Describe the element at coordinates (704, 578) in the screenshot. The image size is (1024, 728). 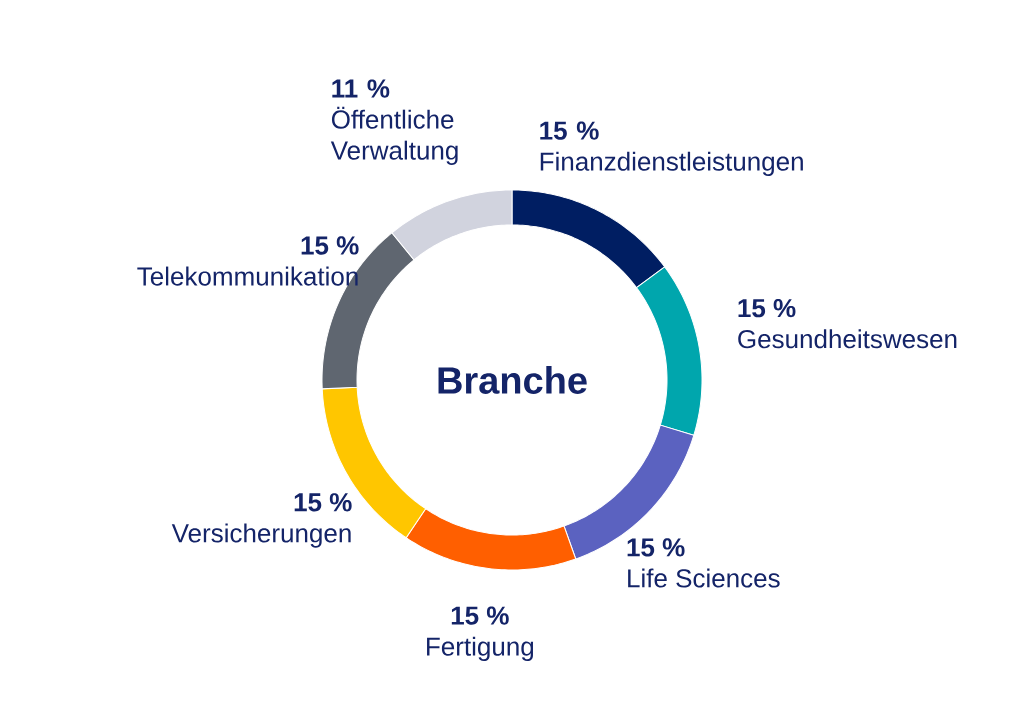
I see `slice-label: Life Sciences` at that location.